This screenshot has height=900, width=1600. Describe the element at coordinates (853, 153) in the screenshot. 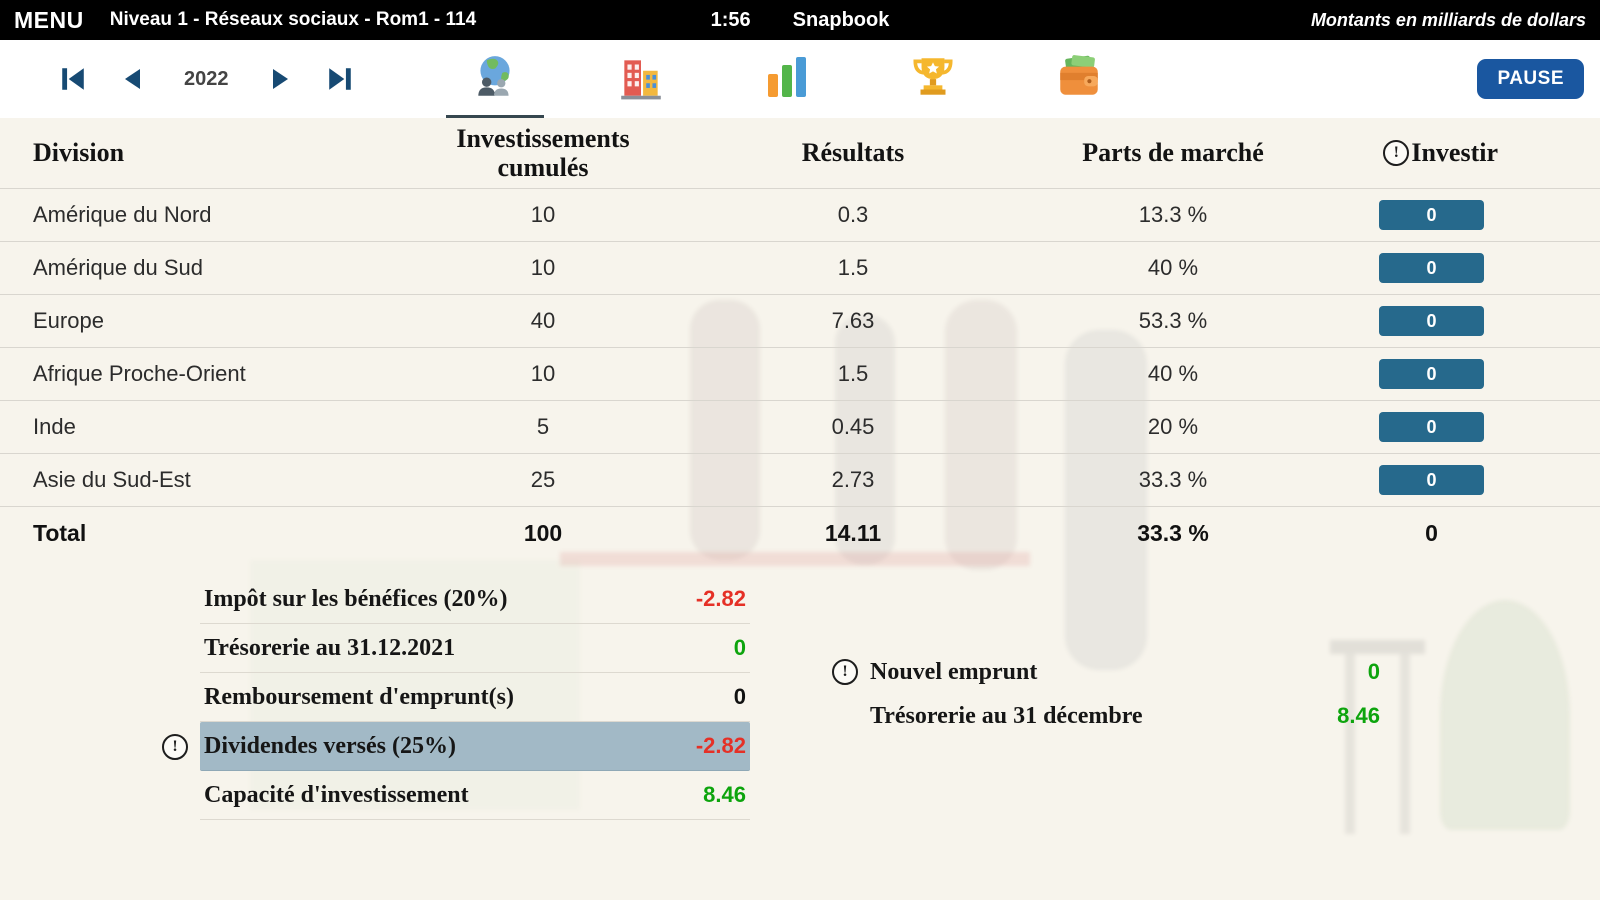

I see `header-results: Résultats` at that location.